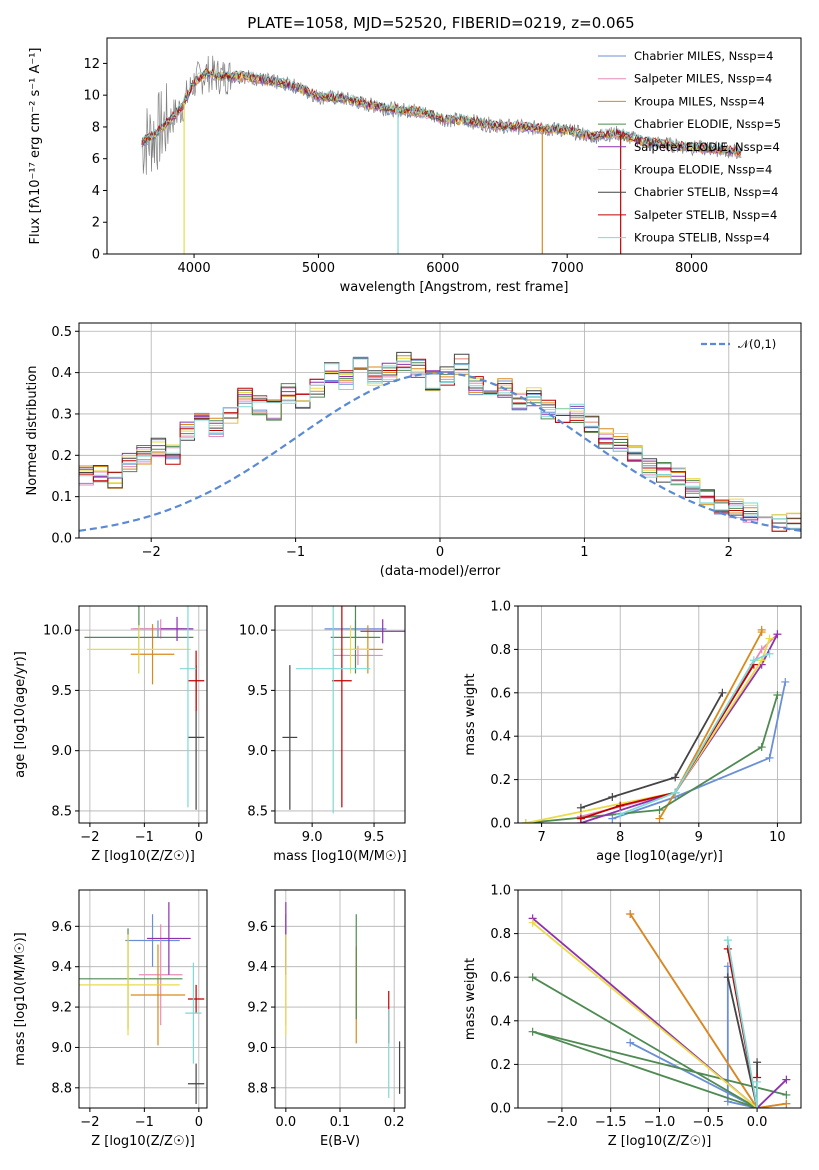 This screenshot has width=819, height=1170. What do you see at coordinates (729, 552) in the screenshot?
I see `x-tick-label: 2` at bounding box center [729, 552].